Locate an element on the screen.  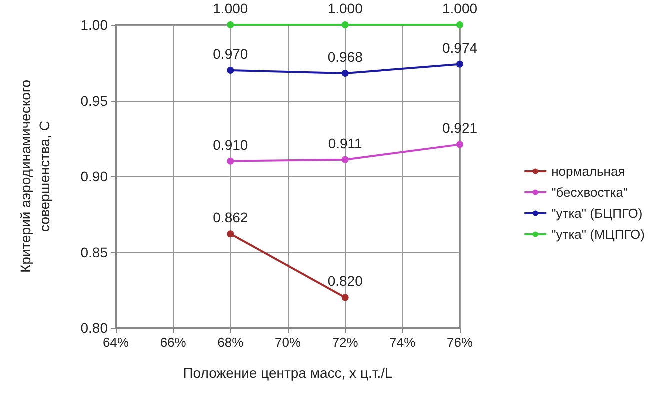
x-tick-label: 74% is located at coordinates (403, 342).